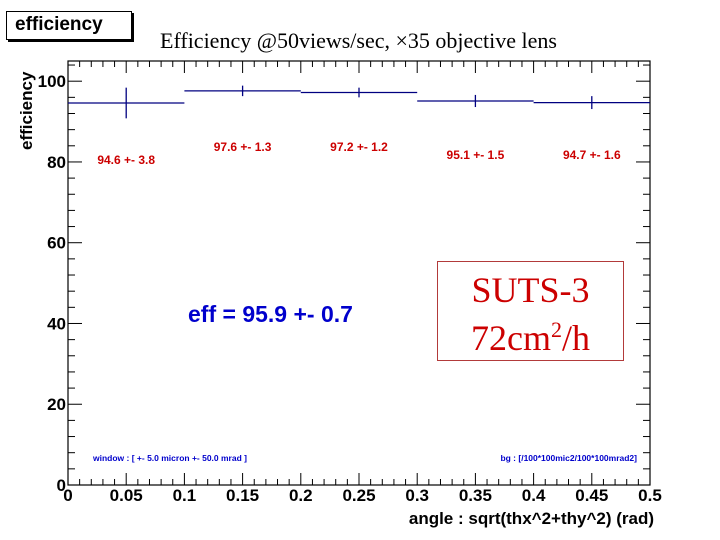 The height and width of the screenshot is (540, 720). I want to click on suts-rate-sup: 2, so click(556, 329).